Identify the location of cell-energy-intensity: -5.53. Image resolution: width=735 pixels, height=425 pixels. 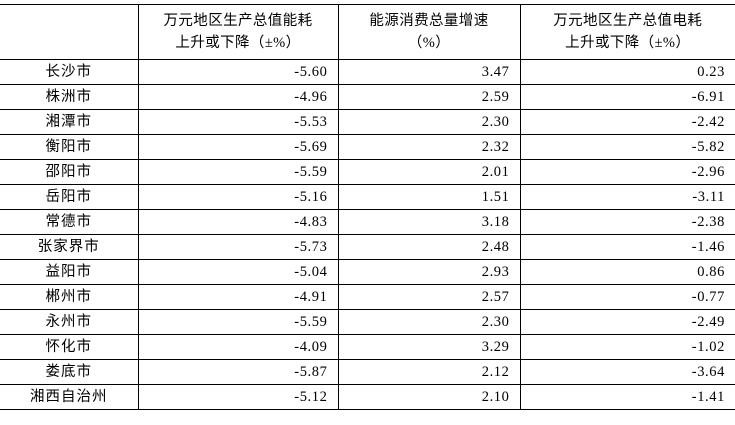
(238, 122).